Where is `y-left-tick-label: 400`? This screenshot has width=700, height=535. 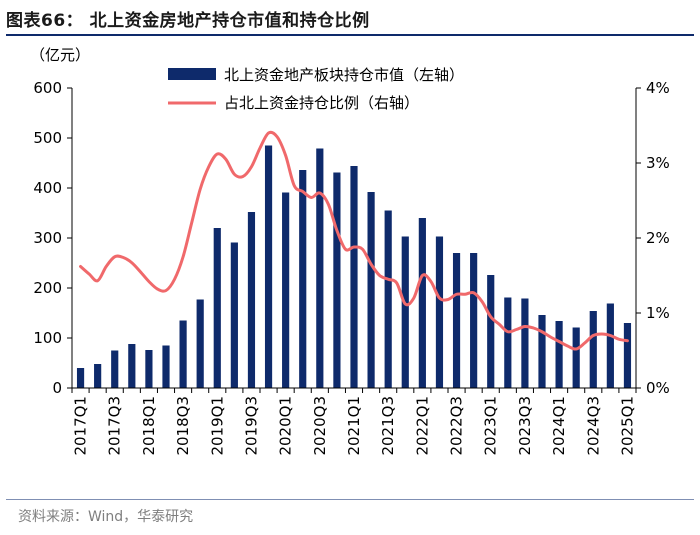 y-left-tick-label: 400 is located at coordinates (47, 188).